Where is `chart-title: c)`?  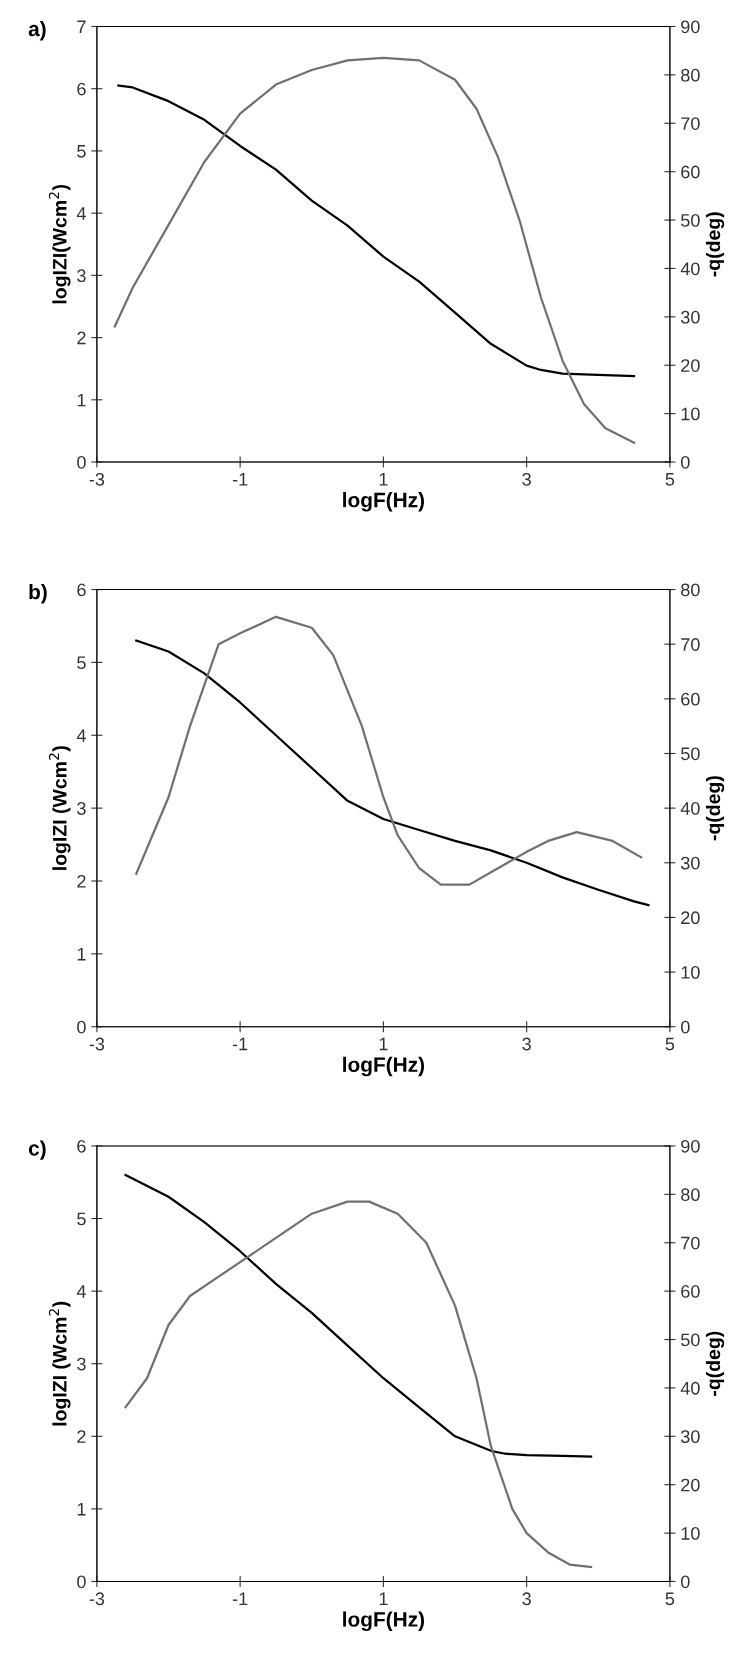 chart-title: c) is located at coordinates (37, 1150).